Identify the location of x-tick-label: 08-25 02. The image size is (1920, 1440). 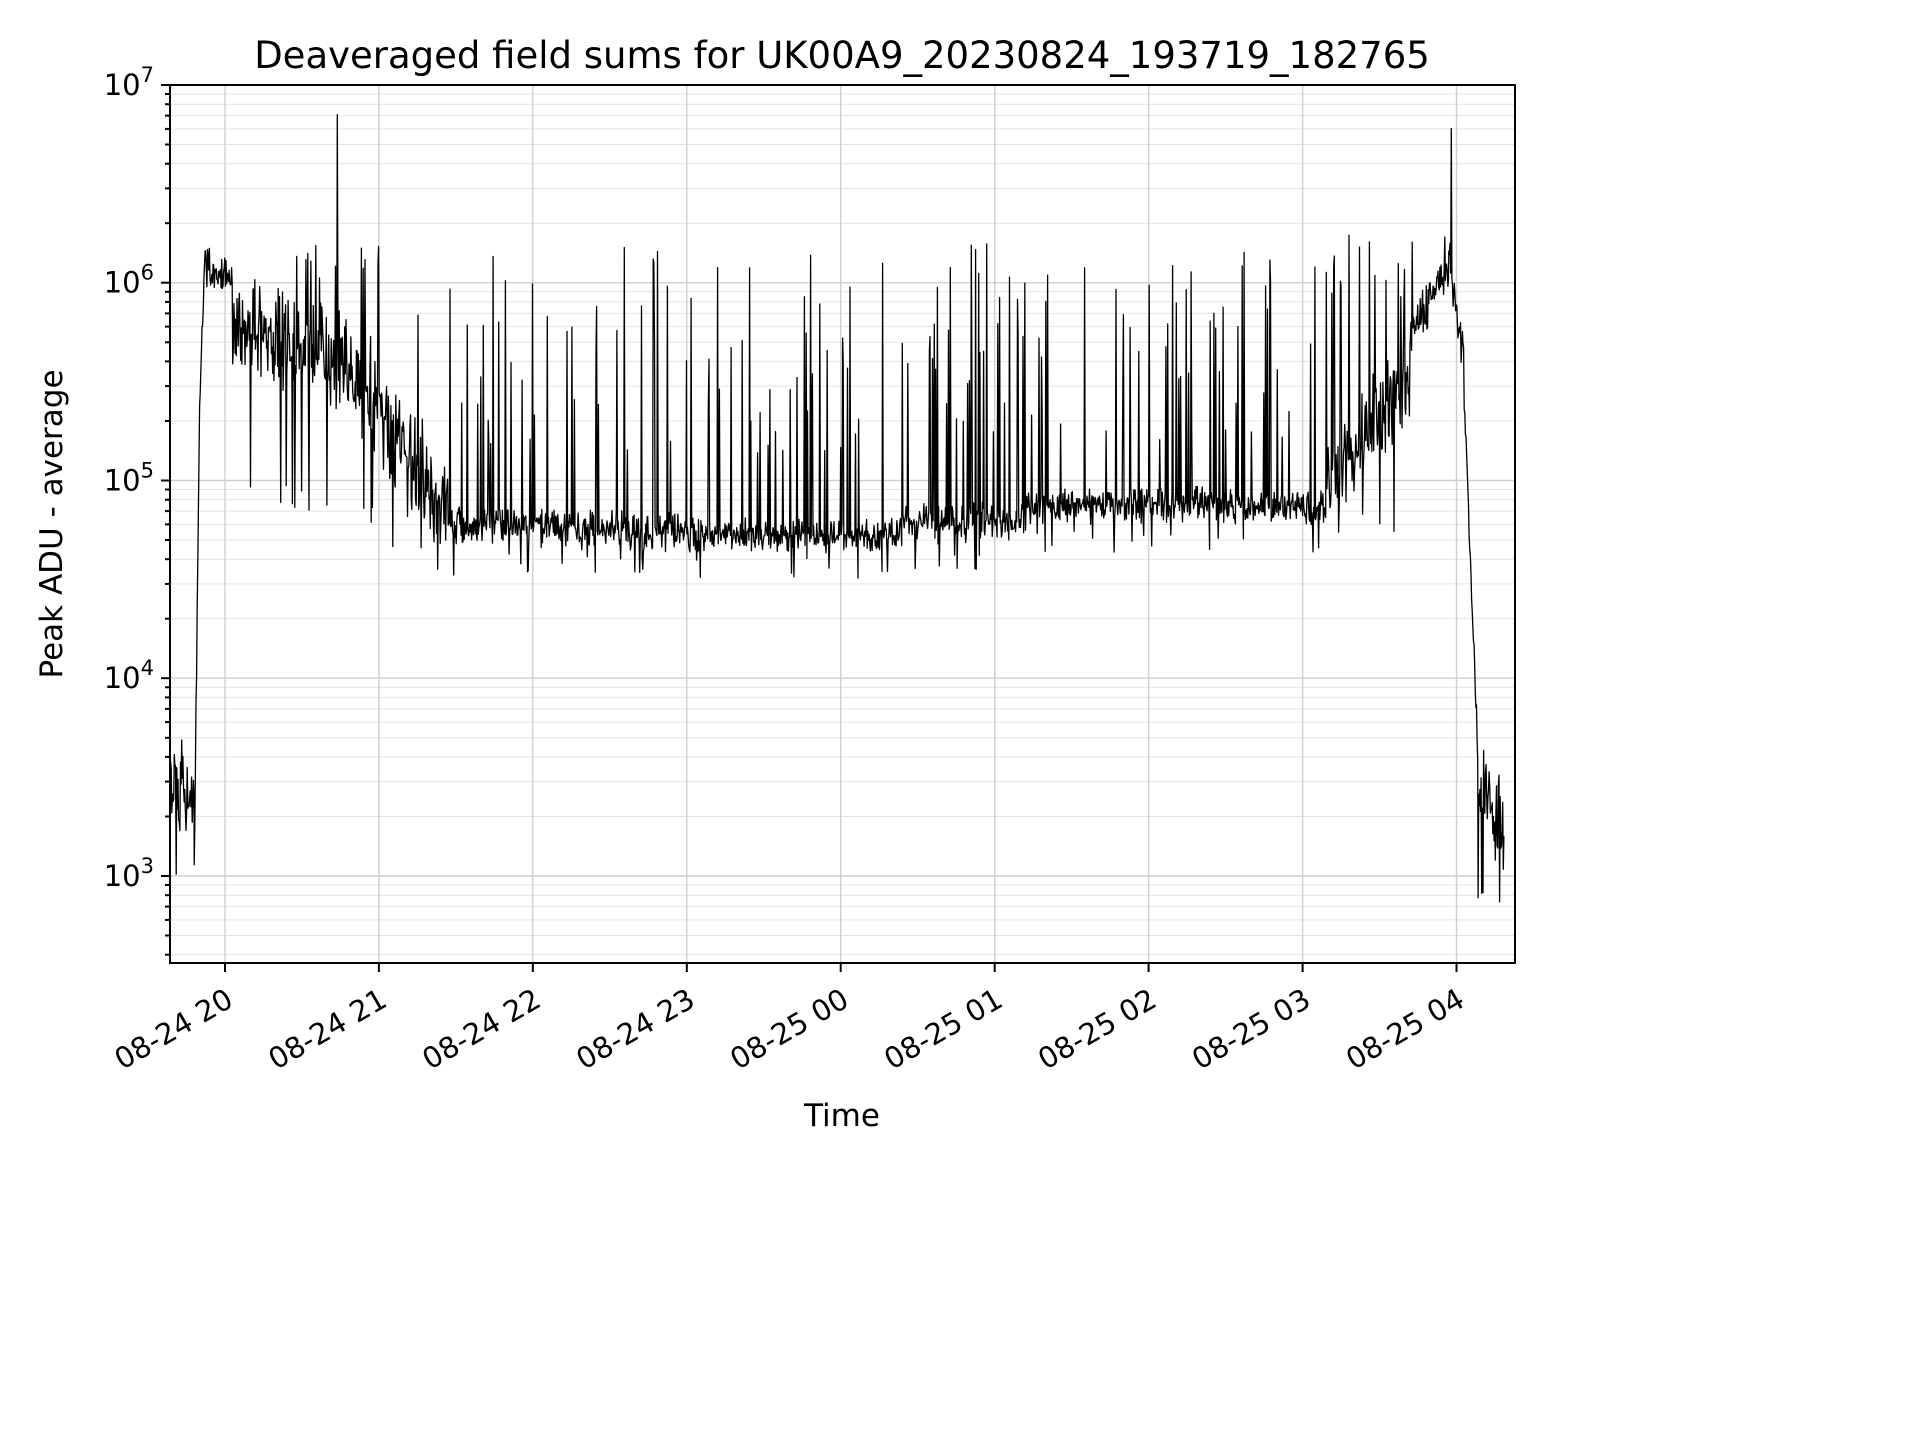
(1097, 1029).